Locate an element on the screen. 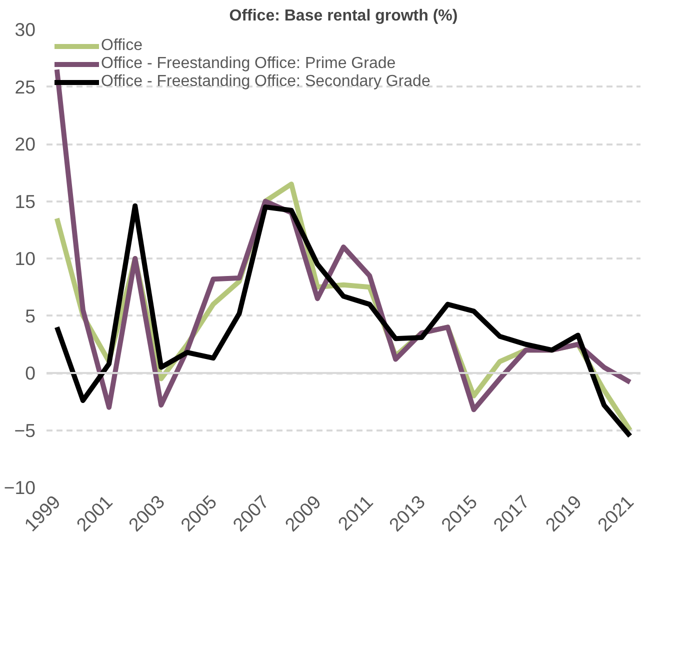 This screenshot has height=671, width=693. y-tick-label: 10 is located at coordinates (25, 258).